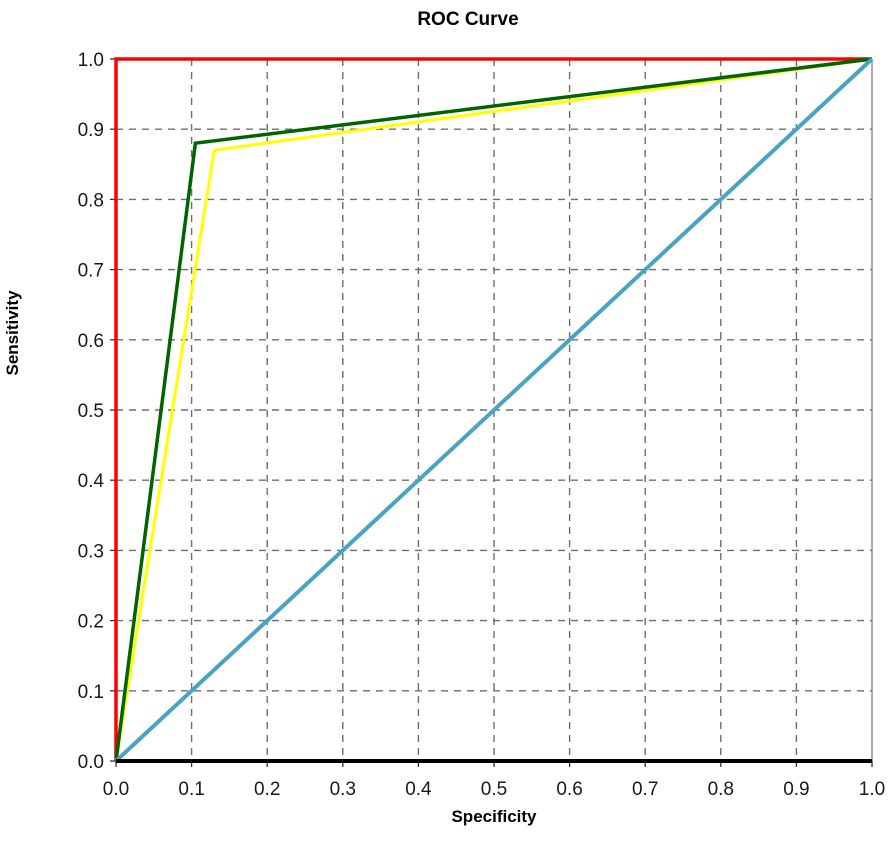  I want to click on x-tick-label: 0.7, so click(645, 789).